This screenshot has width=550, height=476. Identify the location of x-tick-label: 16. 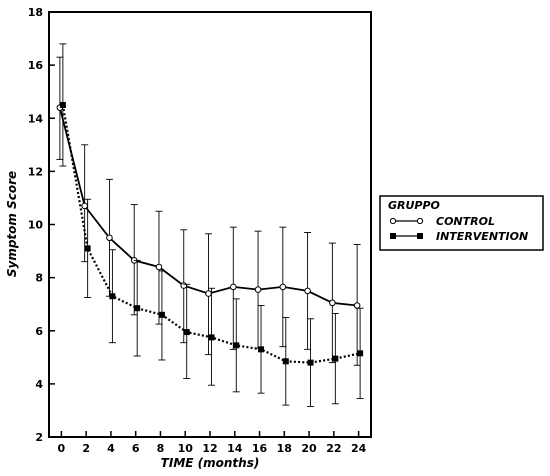
(260, 448).